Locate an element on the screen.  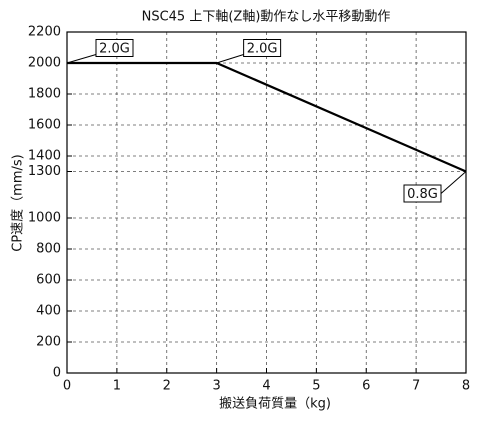
x-tick-label: 4 is located at coordinates (266, 386).